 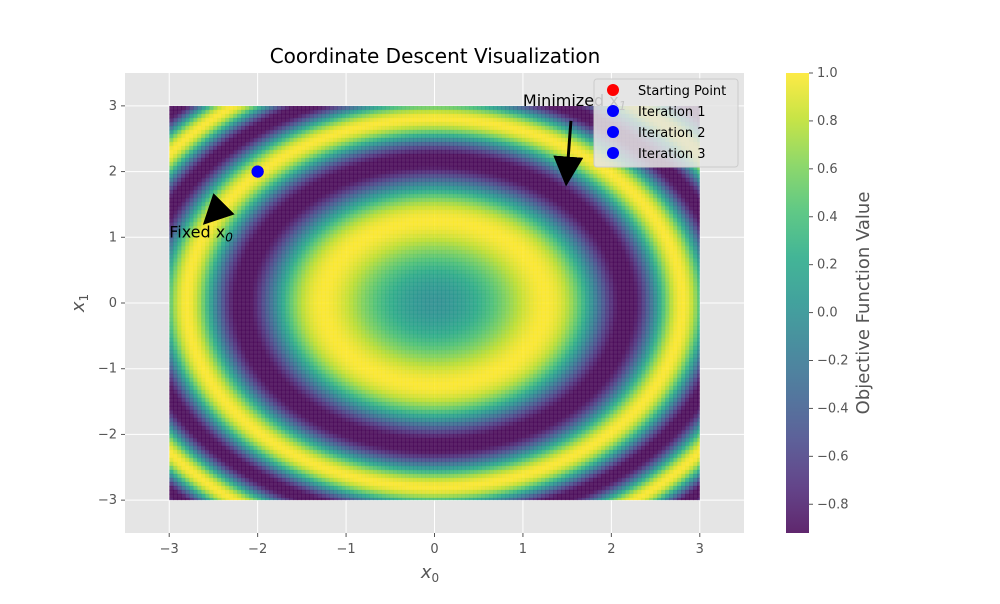 I want to click on y-tick-label: 2, so click(x=113, y=172).